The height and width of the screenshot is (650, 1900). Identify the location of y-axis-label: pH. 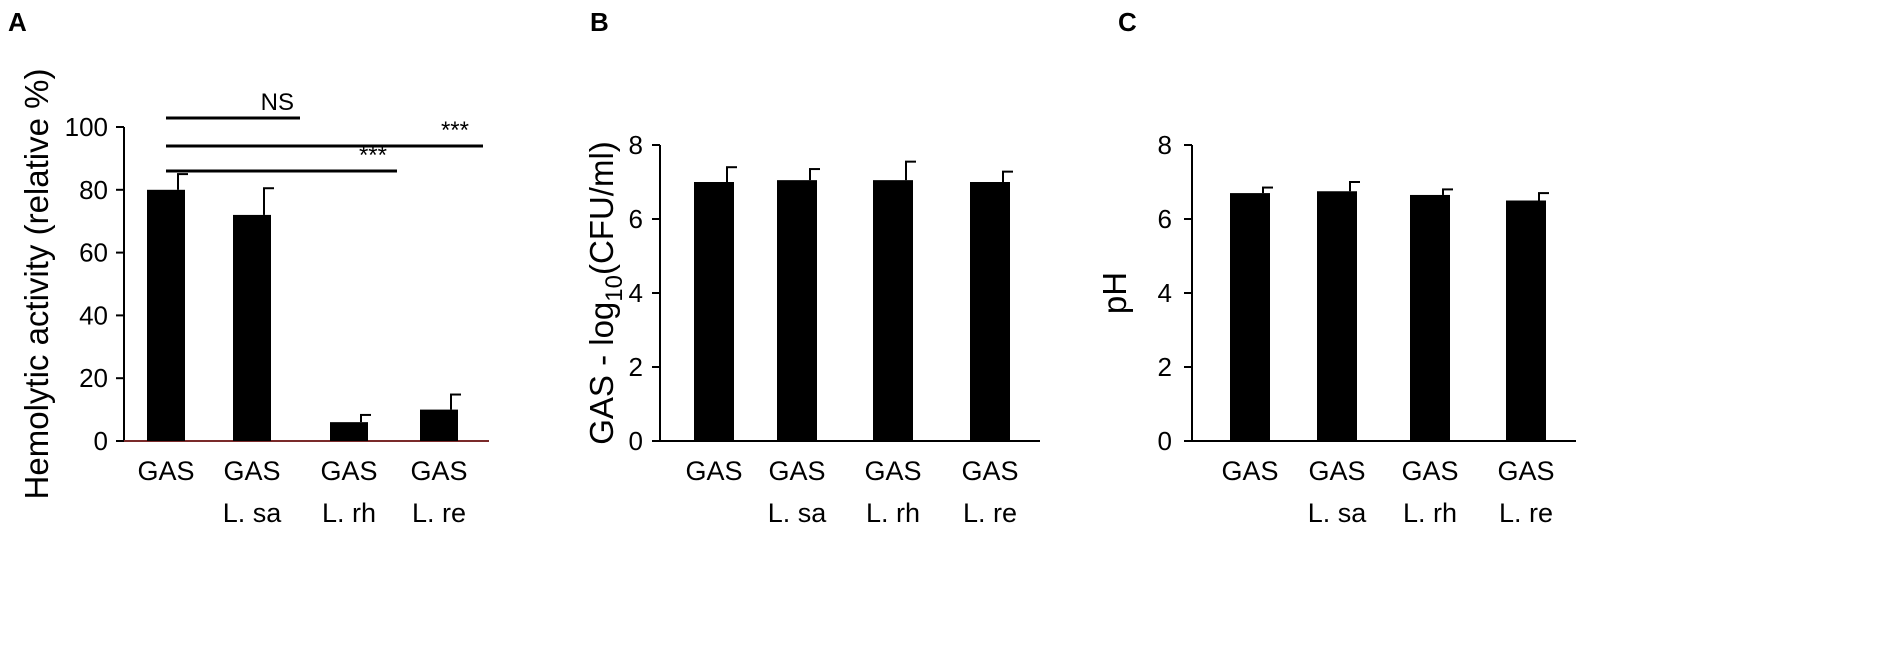
(1114, 293).